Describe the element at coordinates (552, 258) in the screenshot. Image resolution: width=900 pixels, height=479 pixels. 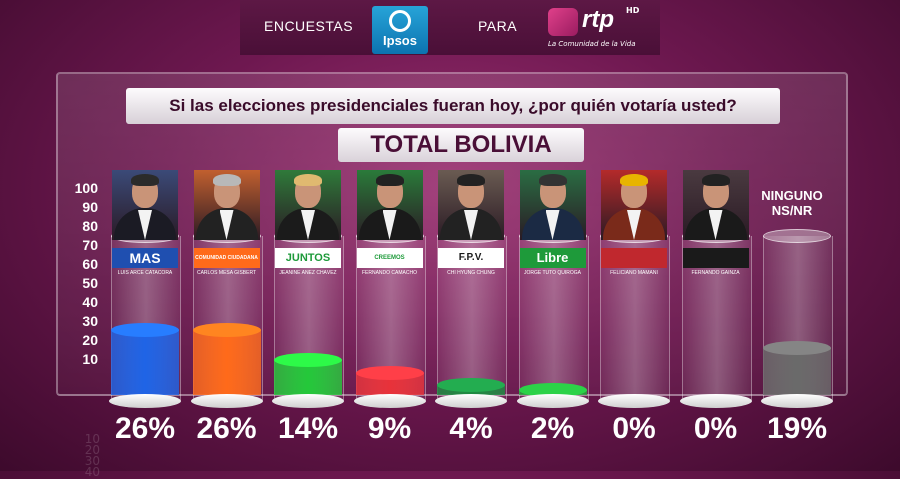
I see `party-logo: Libre` at that location.